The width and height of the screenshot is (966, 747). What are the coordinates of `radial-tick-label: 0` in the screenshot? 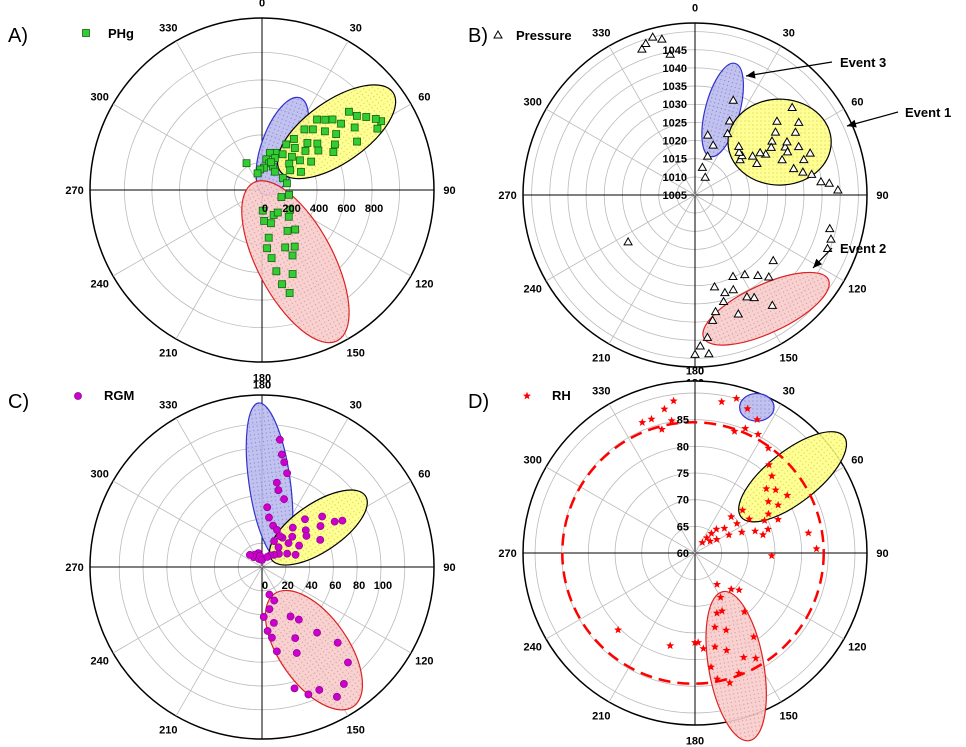 It's located at (265, 209).